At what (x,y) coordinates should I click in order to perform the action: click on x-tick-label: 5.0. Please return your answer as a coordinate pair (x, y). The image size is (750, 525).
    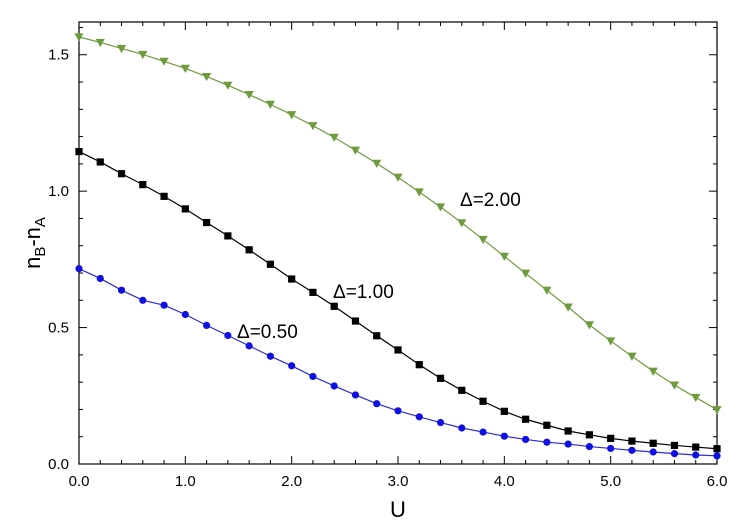
    Looking at the image, I should click on (610, 481).